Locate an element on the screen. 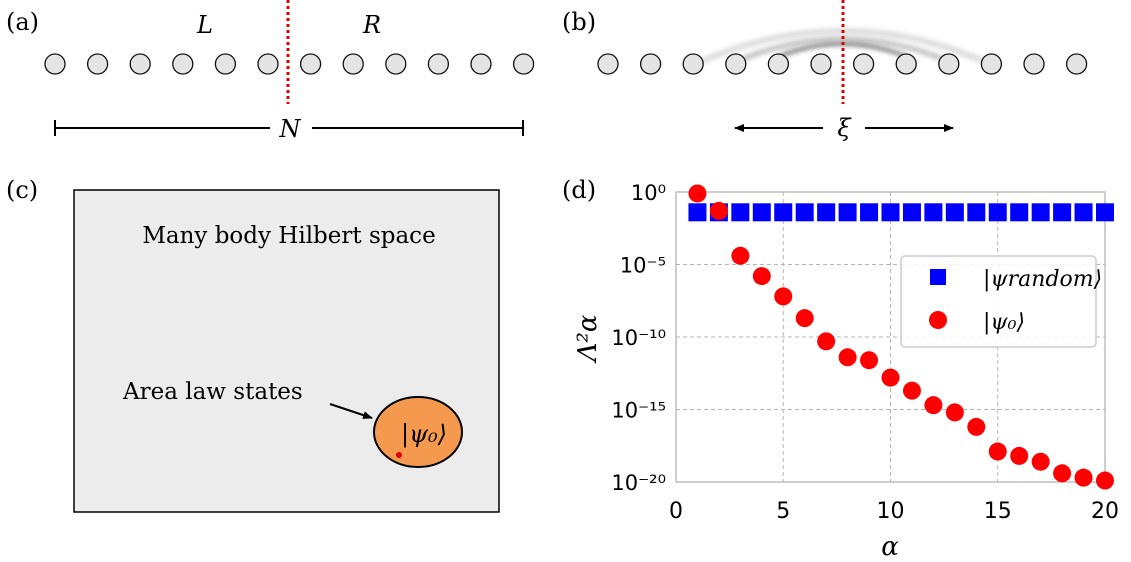 The height and width of the screenshot is (562, 1131). y-tick-label: 10⁻²⁰ is located at coordinates (638, 483).